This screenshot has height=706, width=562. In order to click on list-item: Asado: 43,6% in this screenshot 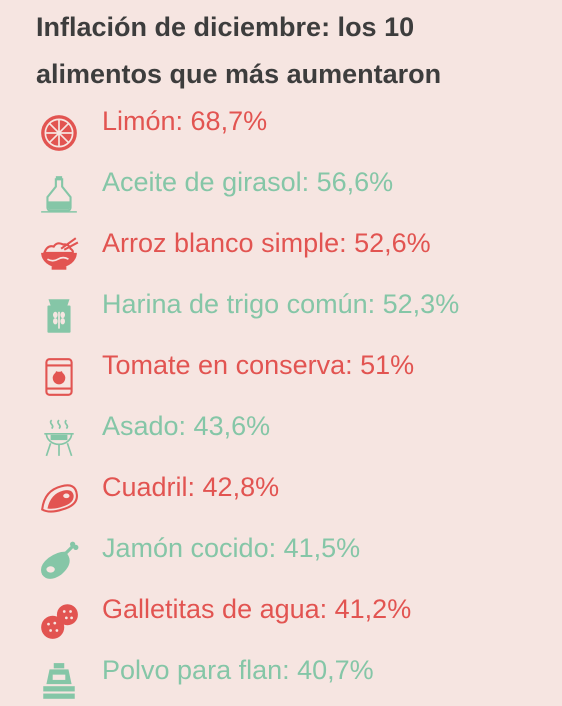, I will do `click(281, 431)`.